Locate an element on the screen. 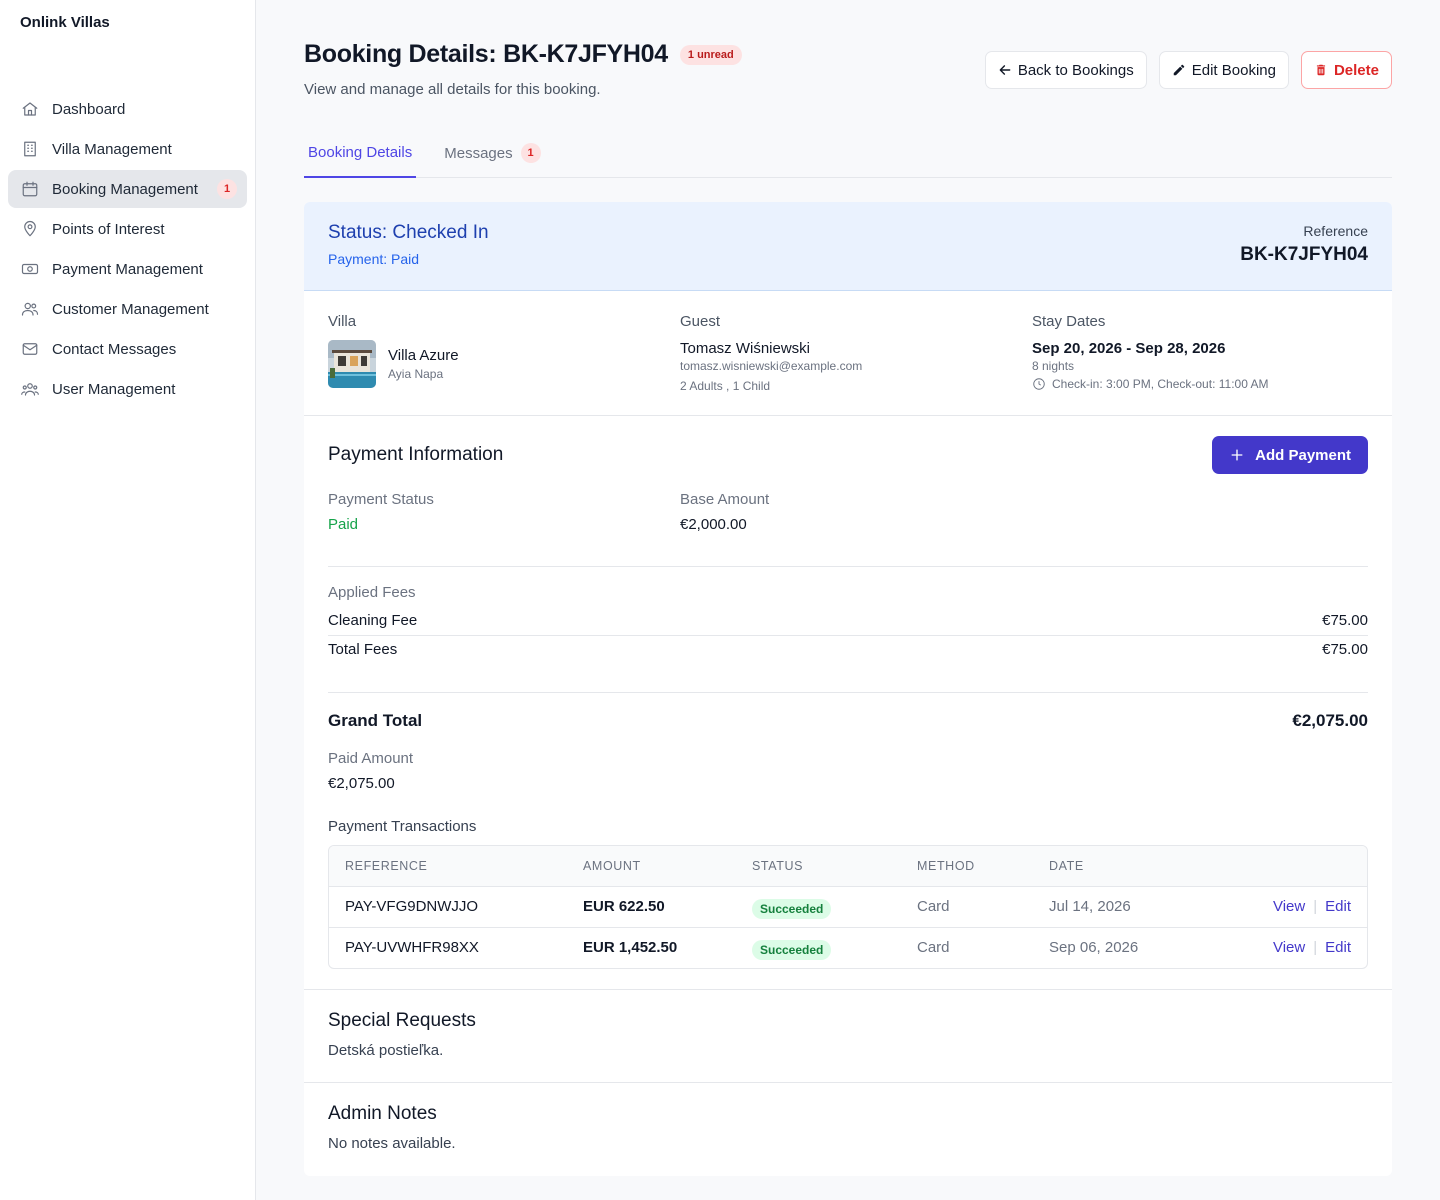  sidebar-item-label: Customer Management is located at coordinates (130, 309).